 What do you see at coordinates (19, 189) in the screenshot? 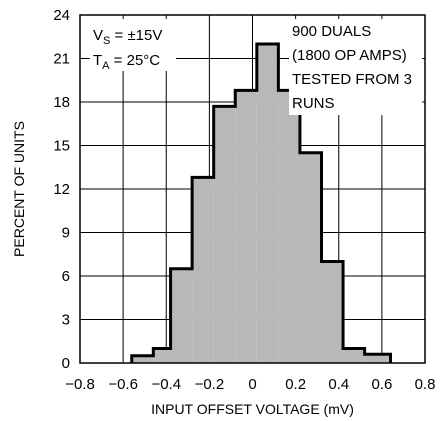
I see `y-axis-title: PERCENT OF UNITS` at bounding box center [19, 189].